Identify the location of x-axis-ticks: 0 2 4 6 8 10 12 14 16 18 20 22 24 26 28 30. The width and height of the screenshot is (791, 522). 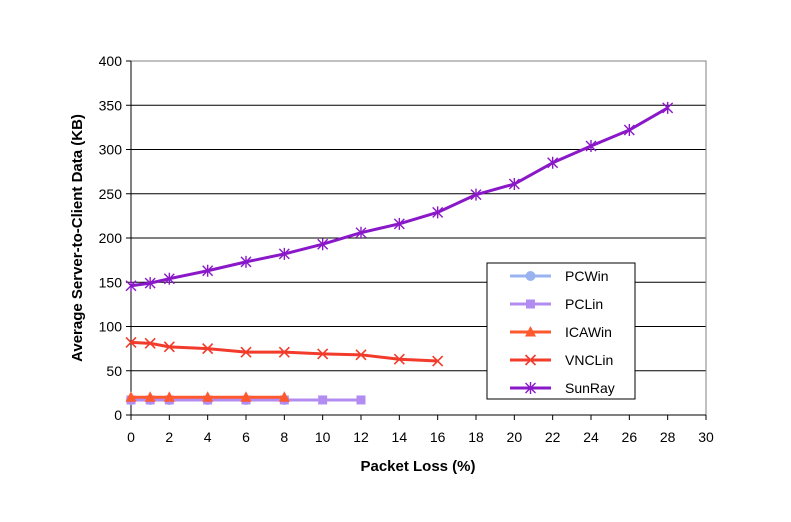
(420, 430).